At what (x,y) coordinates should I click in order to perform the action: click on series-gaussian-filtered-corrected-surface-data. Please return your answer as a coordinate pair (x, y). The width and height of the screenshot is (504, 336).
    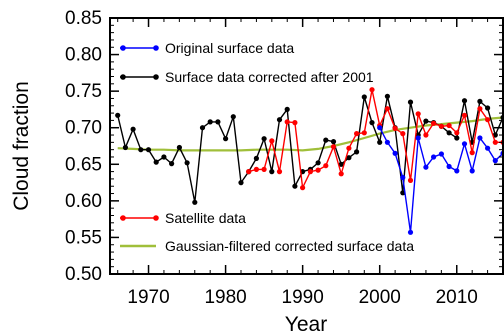
    Looking at the image, I should click on (310, 134).